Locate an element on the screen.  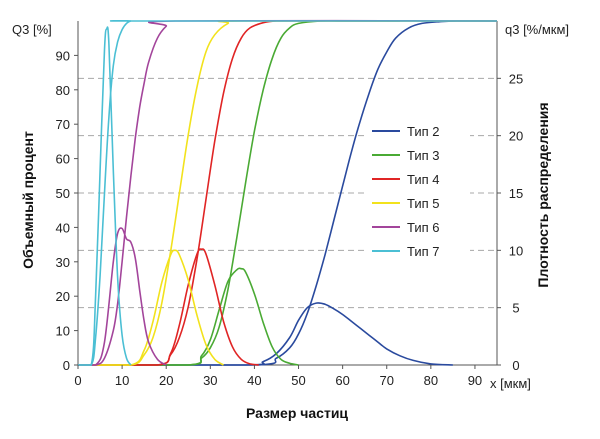
y-tick-label: 20 is located at coordinates (63, 296).